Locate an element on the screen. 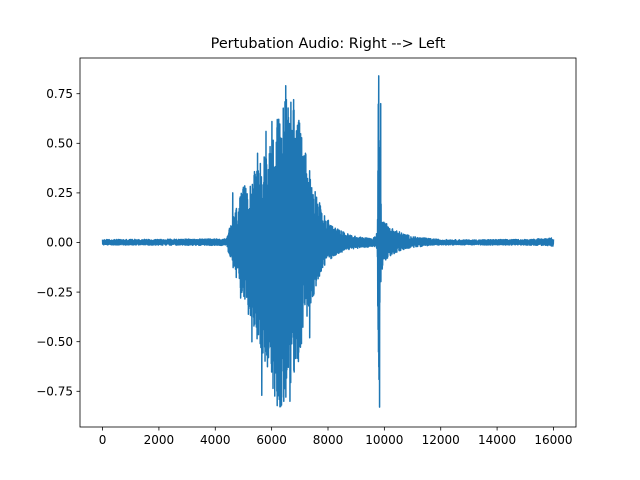 This screenshot has width=640, height=480. y-tick-label: 0.00 is located at coordinates (59, 243).